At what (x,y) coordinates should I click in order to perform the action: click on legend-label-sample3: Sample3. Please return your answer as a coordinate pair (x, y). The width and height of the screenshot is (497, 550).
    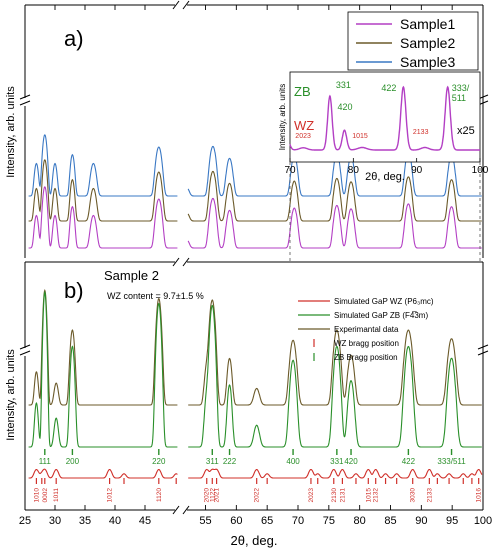
    Looking at the image, I should click on (427, 62).